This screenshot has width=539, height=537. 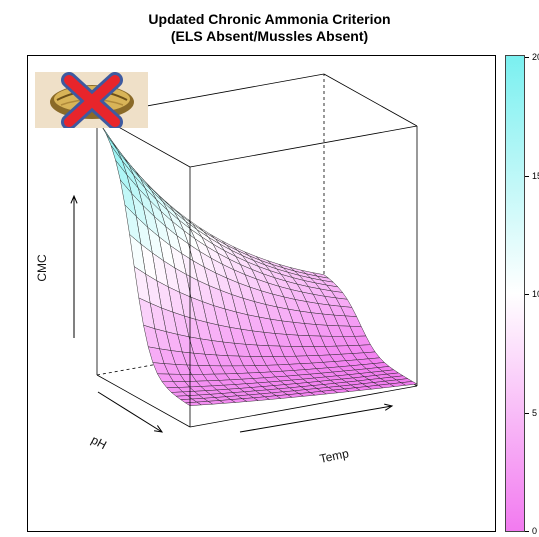 What do you see at coordinates (99, 443) in the screenshot?
I see `y-axis-label: pH` at bounding box center [99, 443].